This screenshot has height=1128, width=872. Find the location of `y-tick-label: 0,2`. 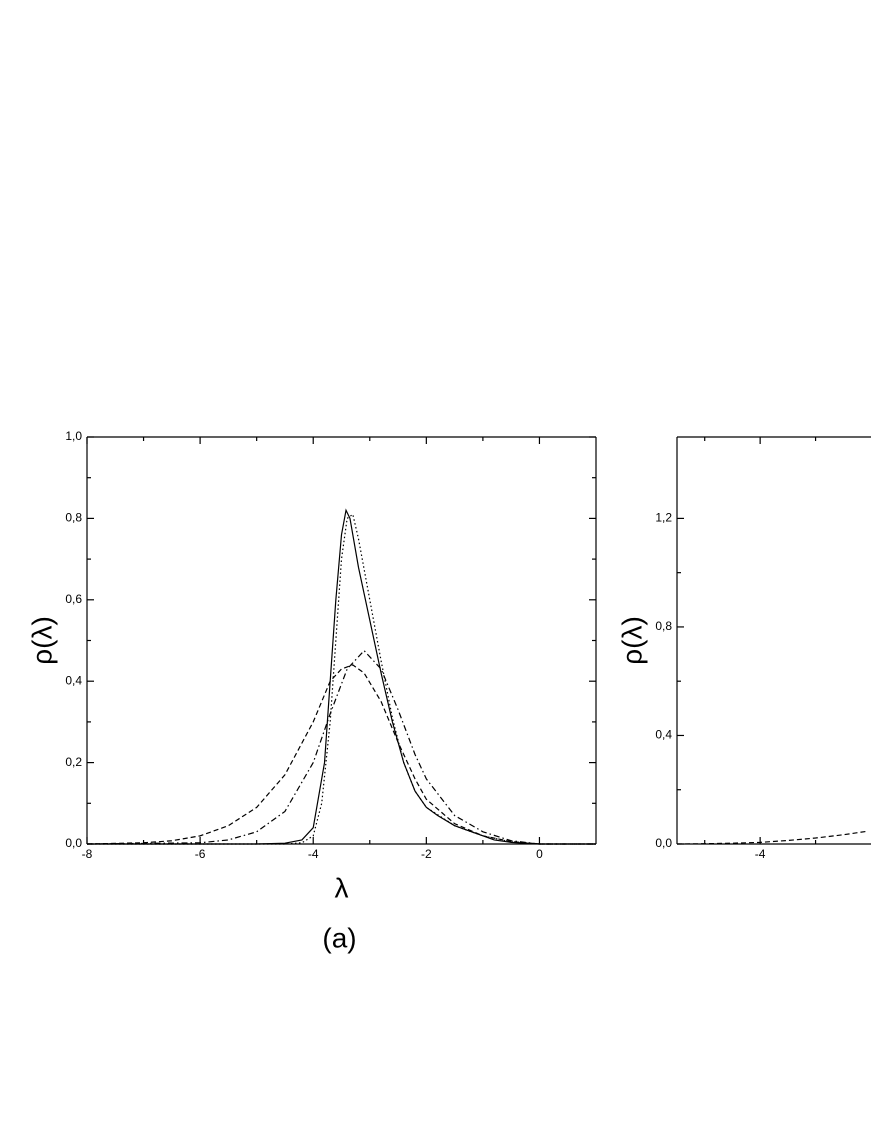

y-tick-label: 0,2 is located at coordinates (73, 762).